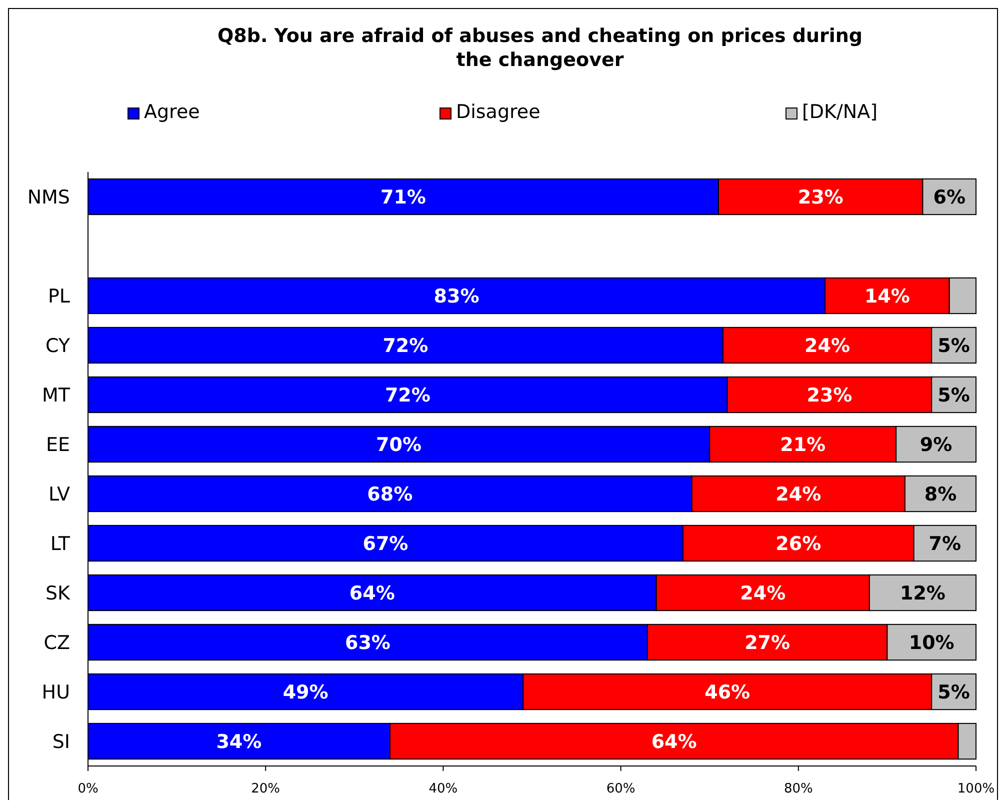  Describe the element at coordinates (367, 643) in the screenshot. I see `data-label: 63%` at that location.